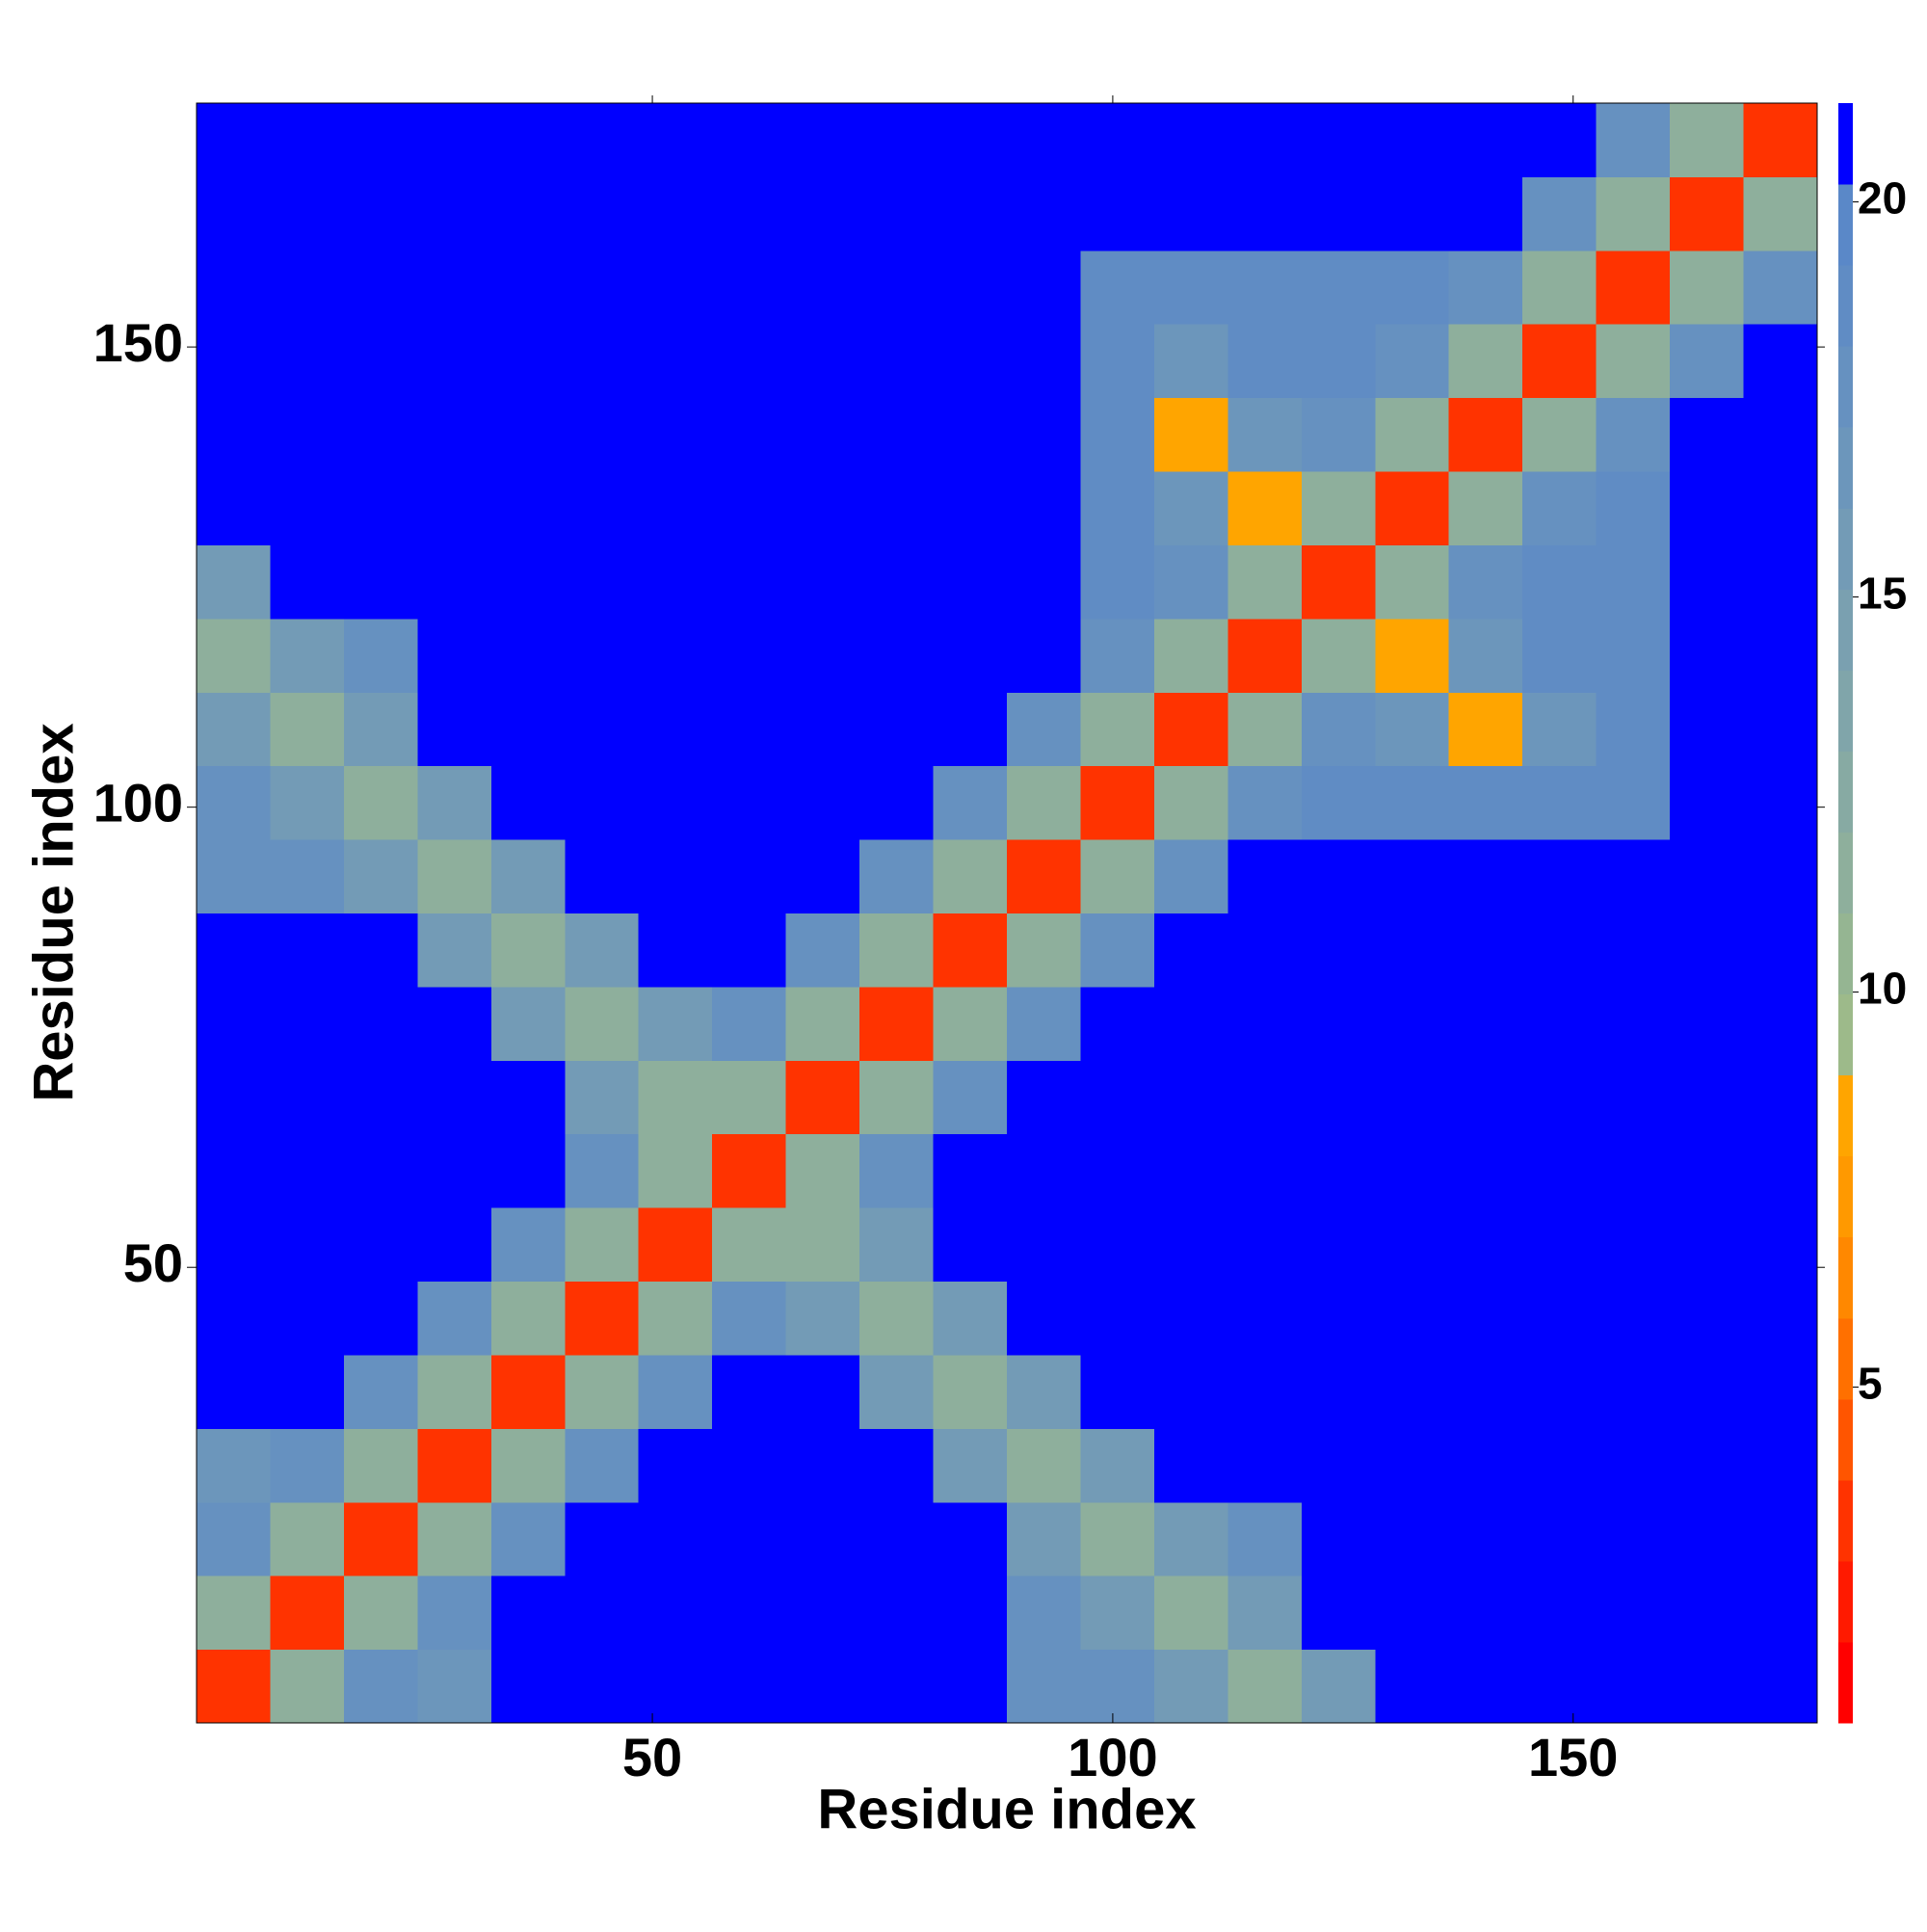  What do you see at coordinates (1871, 1384) in the screenshot?
I see `colorbar-tick-label: 5` at bounding box center [1871, 1384].